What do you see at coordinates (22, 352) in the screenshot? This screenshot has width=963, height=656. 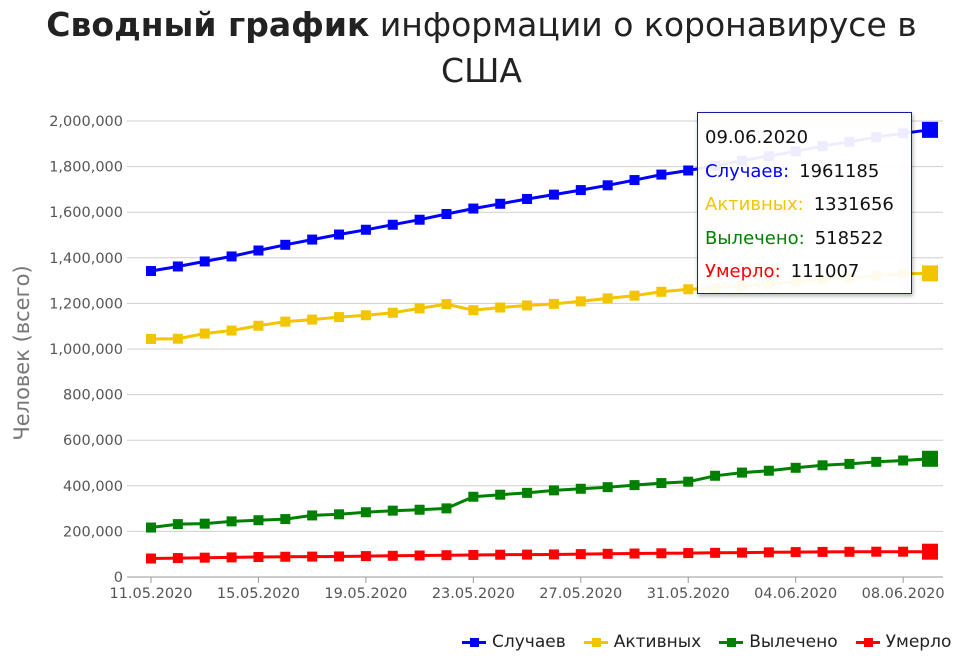 I see `y-axis-label: Человек (всего)` at bounding box center [22, 352].